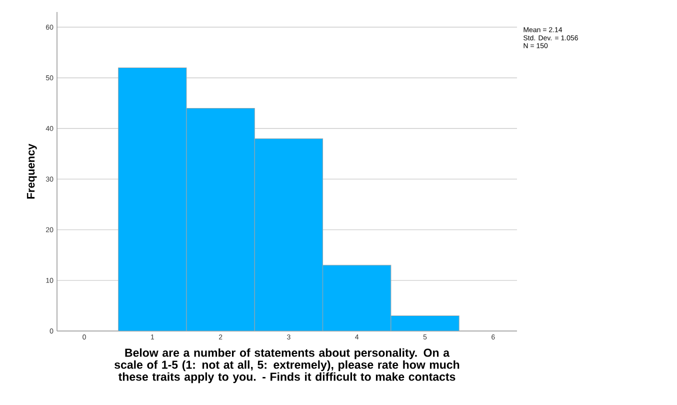 The image size is (677, 405). What do you see at coordinates (31, 171) in the screenshot?
I see `y-axis-title: Frequency` at bounding box center [31, 171].